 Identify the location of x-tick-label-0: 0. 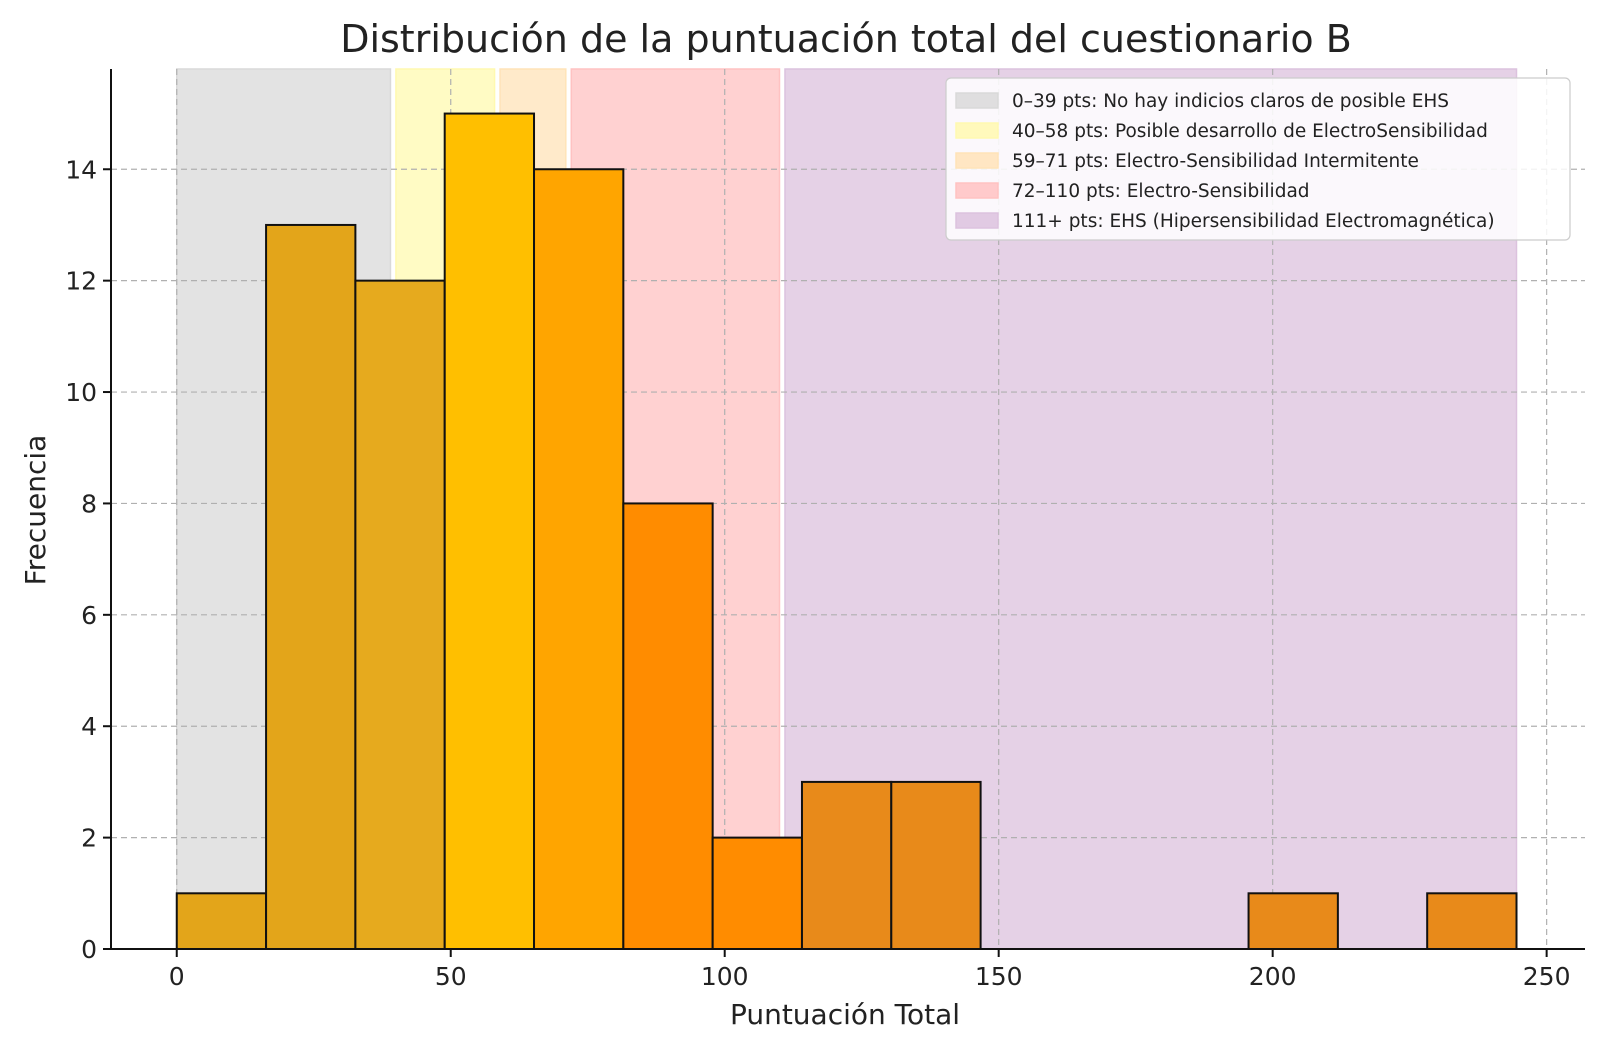
(177, 976).